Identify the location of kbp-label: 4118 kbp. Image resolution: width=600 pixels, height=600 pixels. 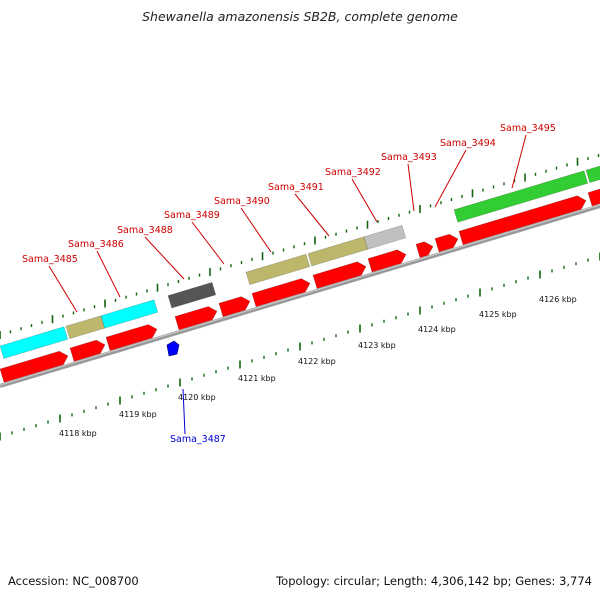
(78, 433).